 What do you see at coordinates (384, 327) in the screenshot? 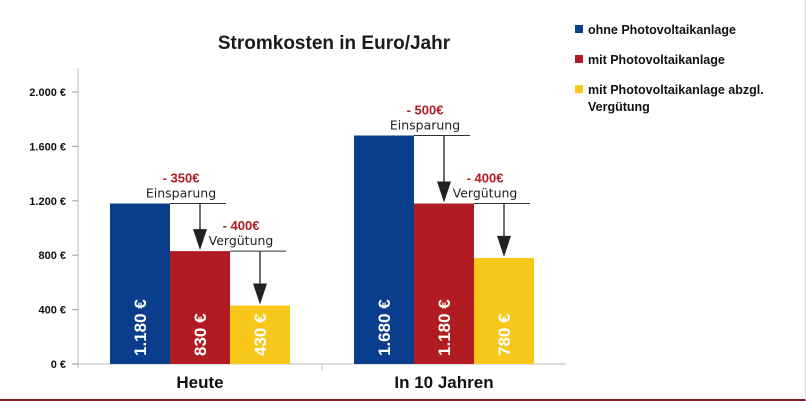
I see `bar-value-label: 1.680 €` at bounding box center [384, 327].